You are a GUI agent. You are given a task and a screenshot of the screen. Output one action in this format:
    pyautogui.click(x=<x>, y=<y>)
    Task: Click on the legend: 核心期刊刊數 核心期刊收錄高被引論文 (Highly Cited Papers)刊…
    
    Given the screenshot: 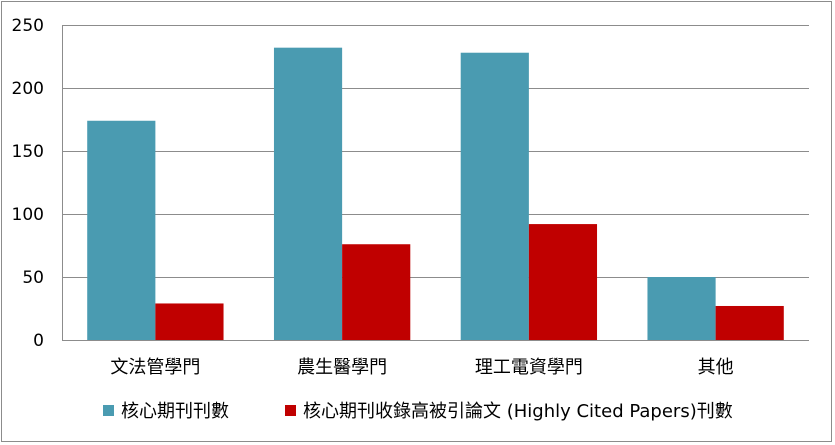 What is the action you would take?
    pyautogui.click(x=418, y=411)
    